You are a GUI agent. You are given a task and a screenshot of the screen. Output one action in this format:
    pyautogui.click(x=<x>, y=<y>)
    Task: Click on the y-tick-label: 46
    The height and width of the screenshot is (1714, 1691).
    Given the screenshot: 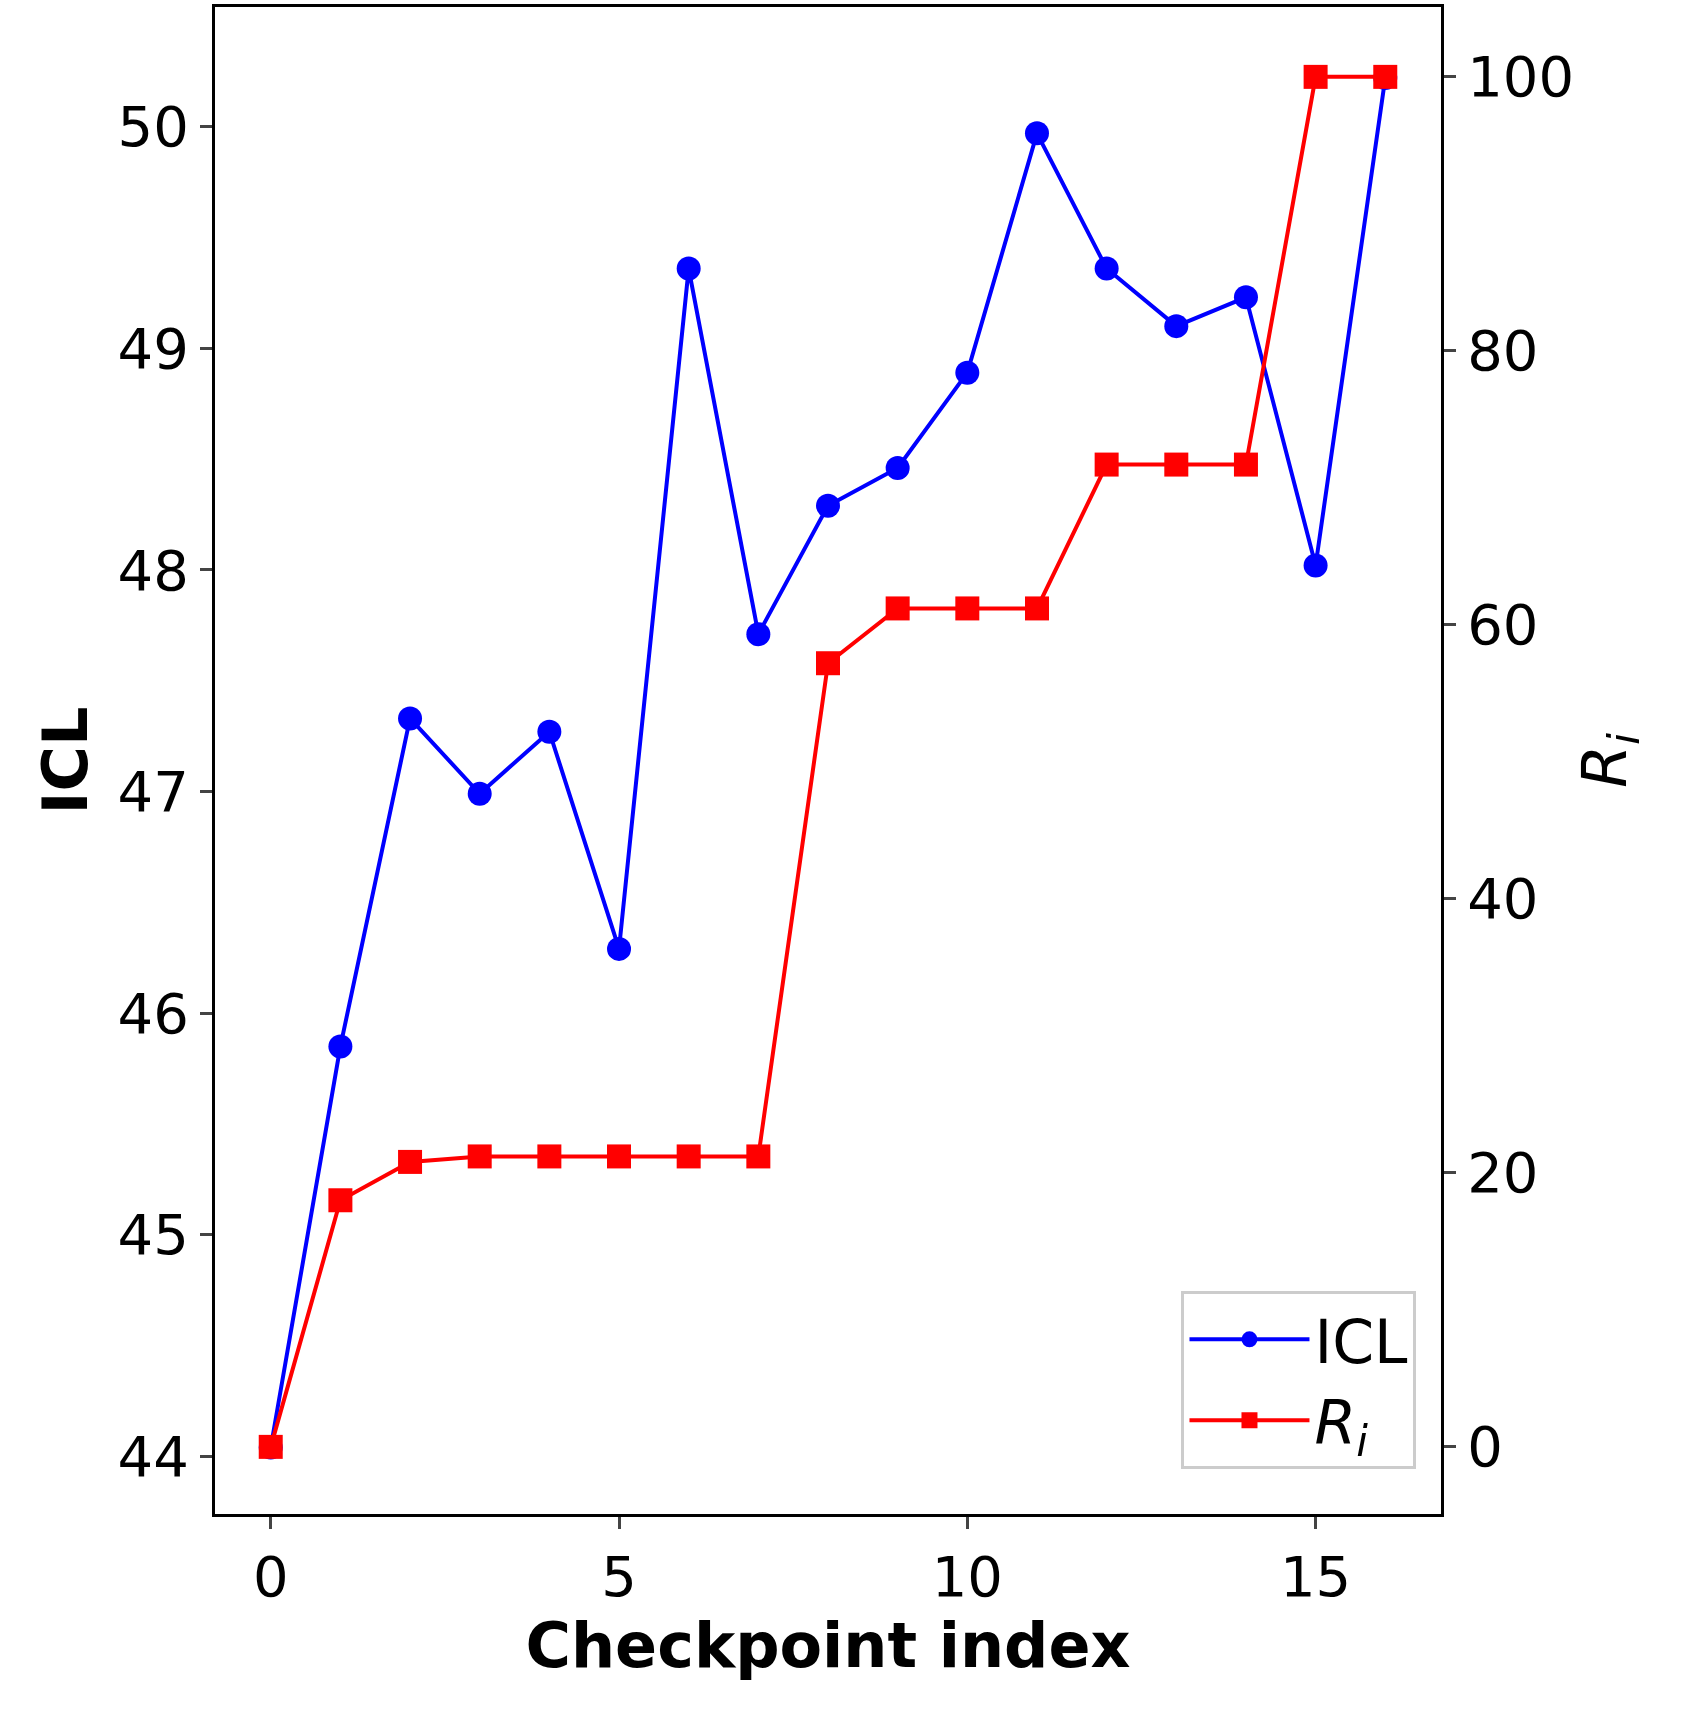 What is the action you would take?
    pyautogui.click(x=153, y=1013)
    